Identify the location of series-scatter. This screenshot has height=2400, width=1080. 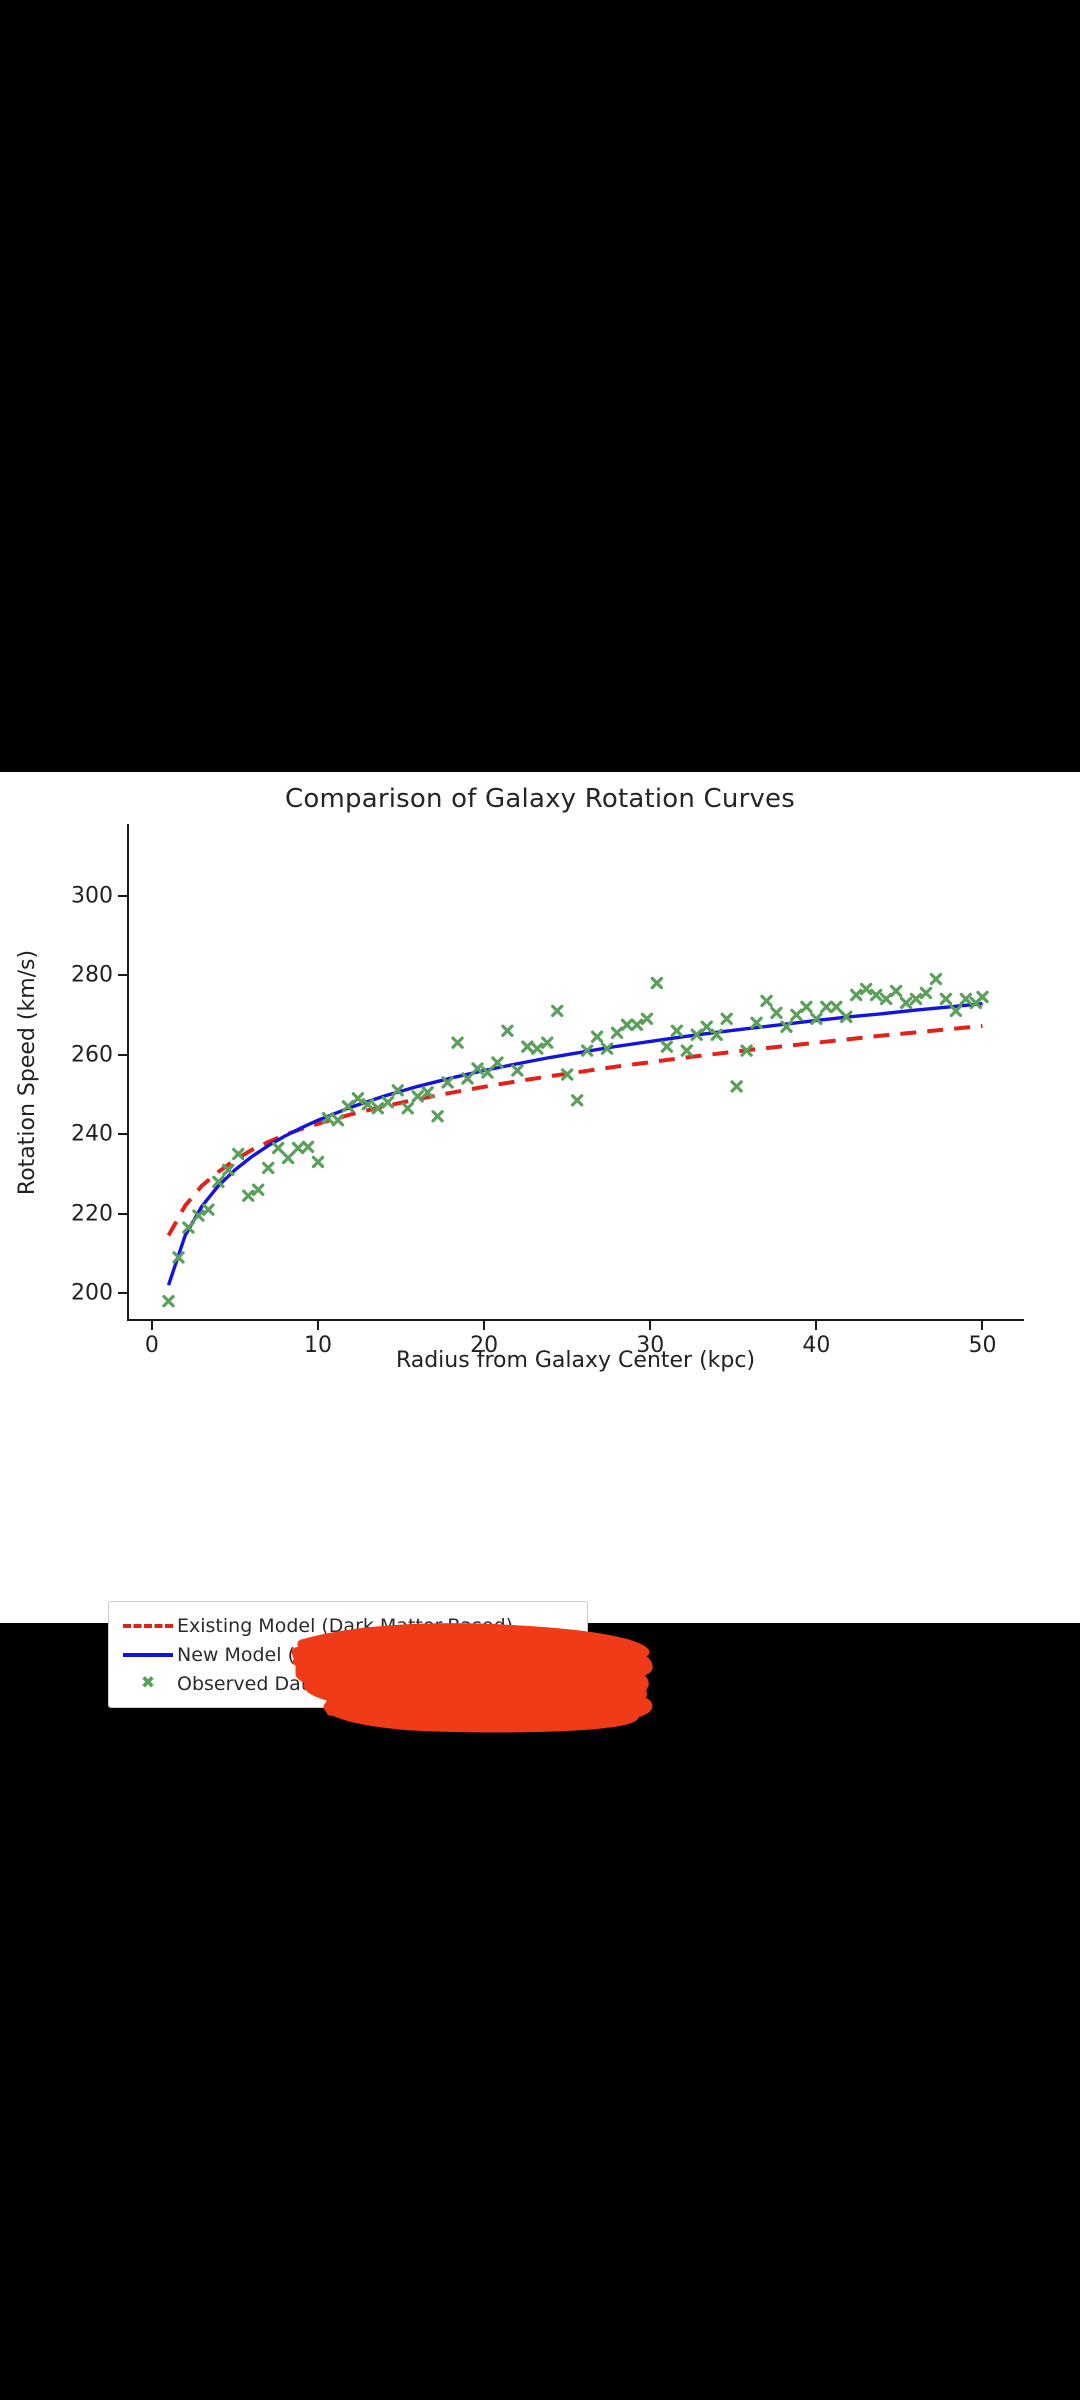
(575, 1140).